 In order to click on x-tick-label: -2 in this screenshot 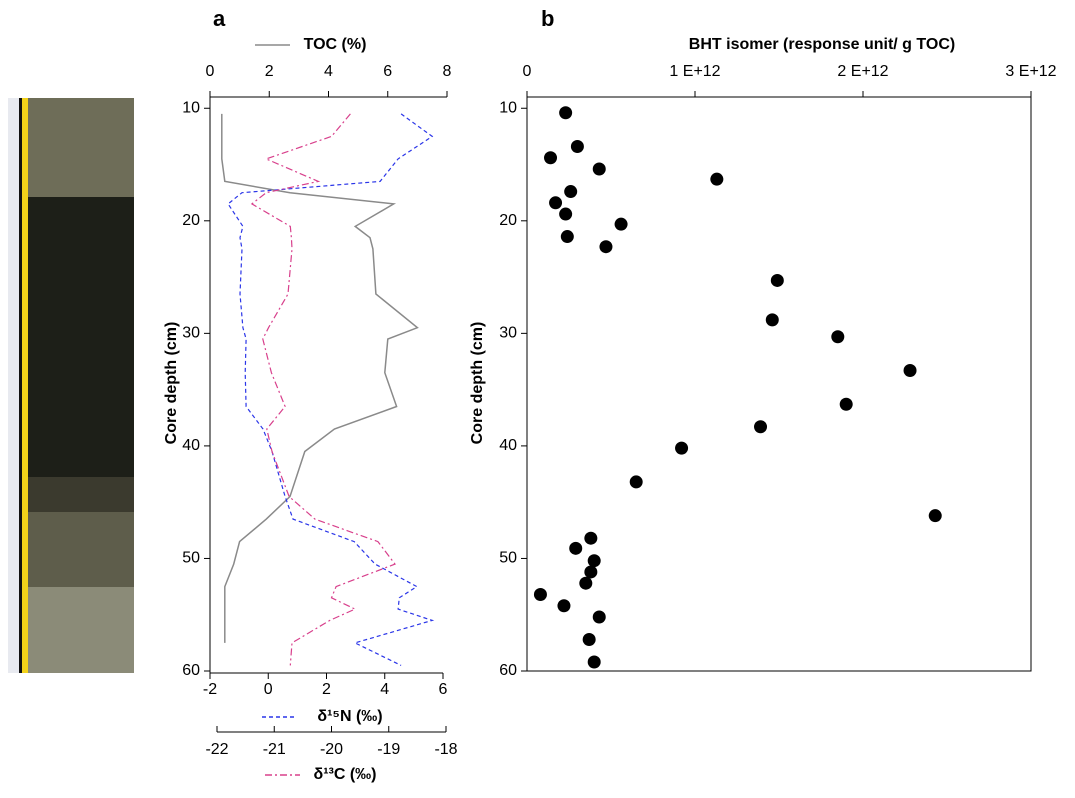, I will do `click(210, 689)`.